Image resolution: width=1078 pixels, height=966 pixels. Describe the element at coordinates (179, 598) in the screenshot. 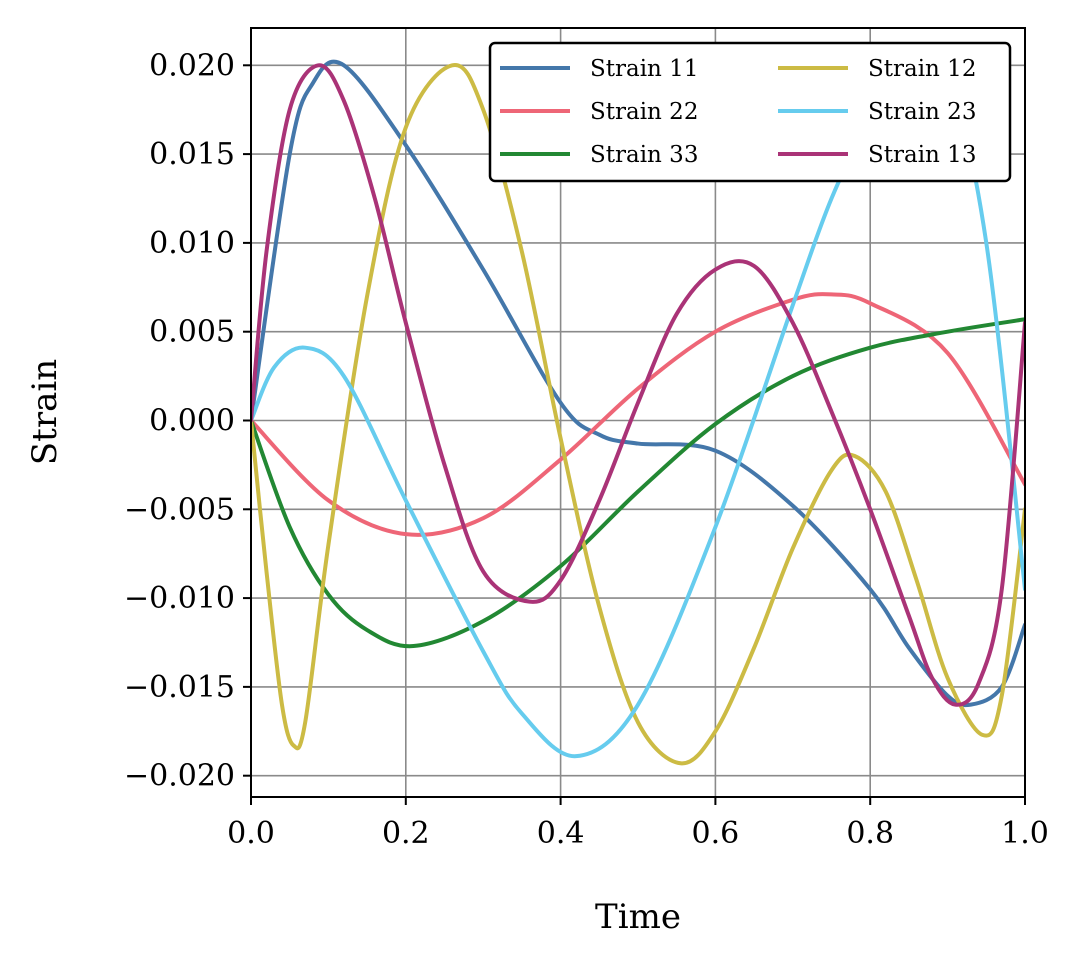

I see `y-tick-label: −0.010` at that location.